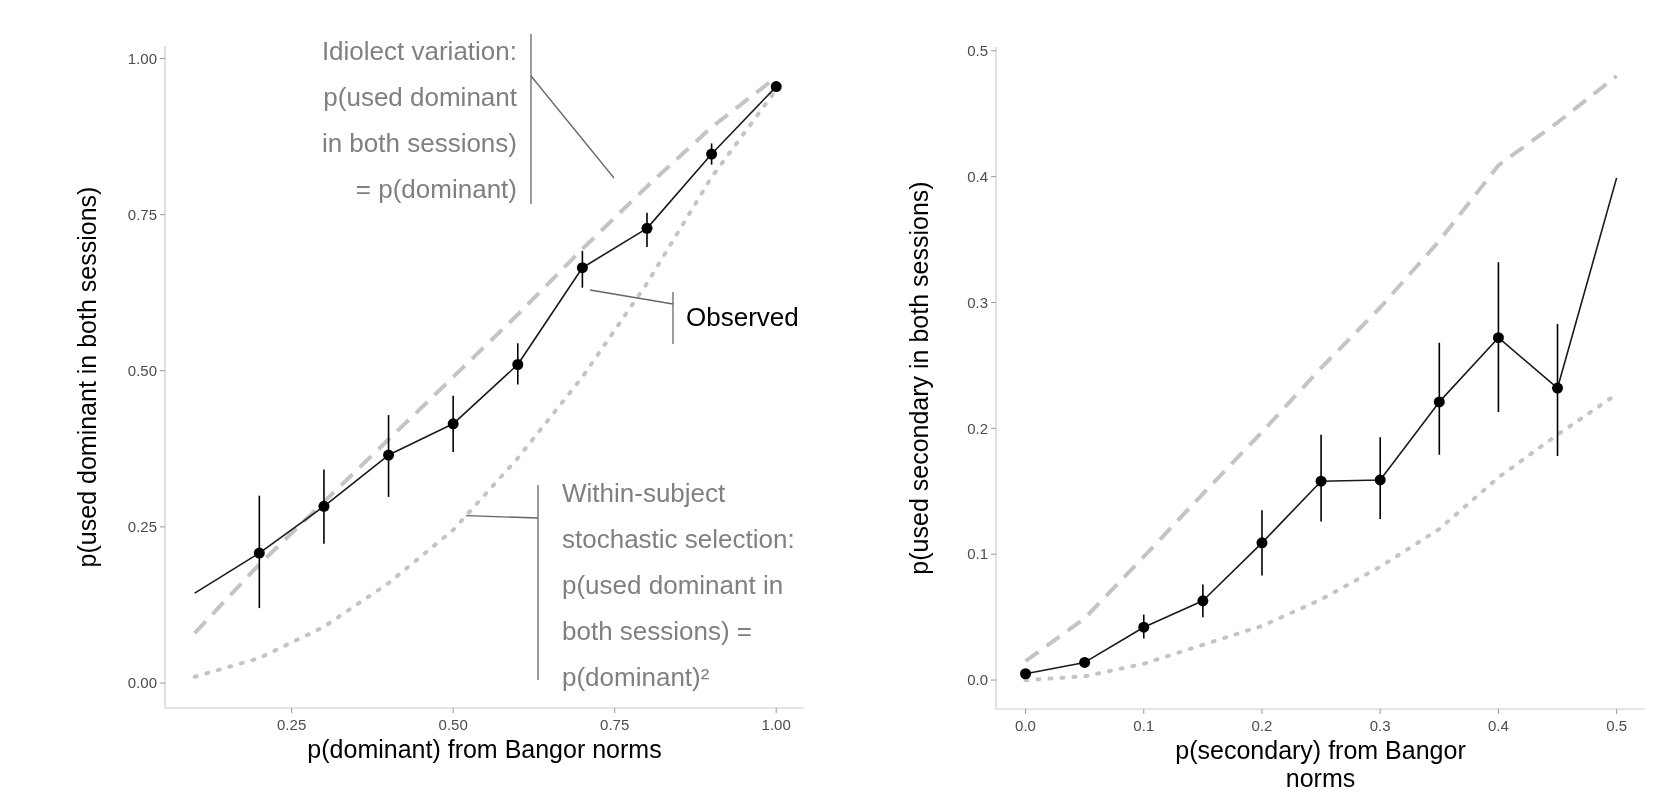 The image size is (1677, 801). I want to click on x-tick-label: 0.3, so click(1380, 725).